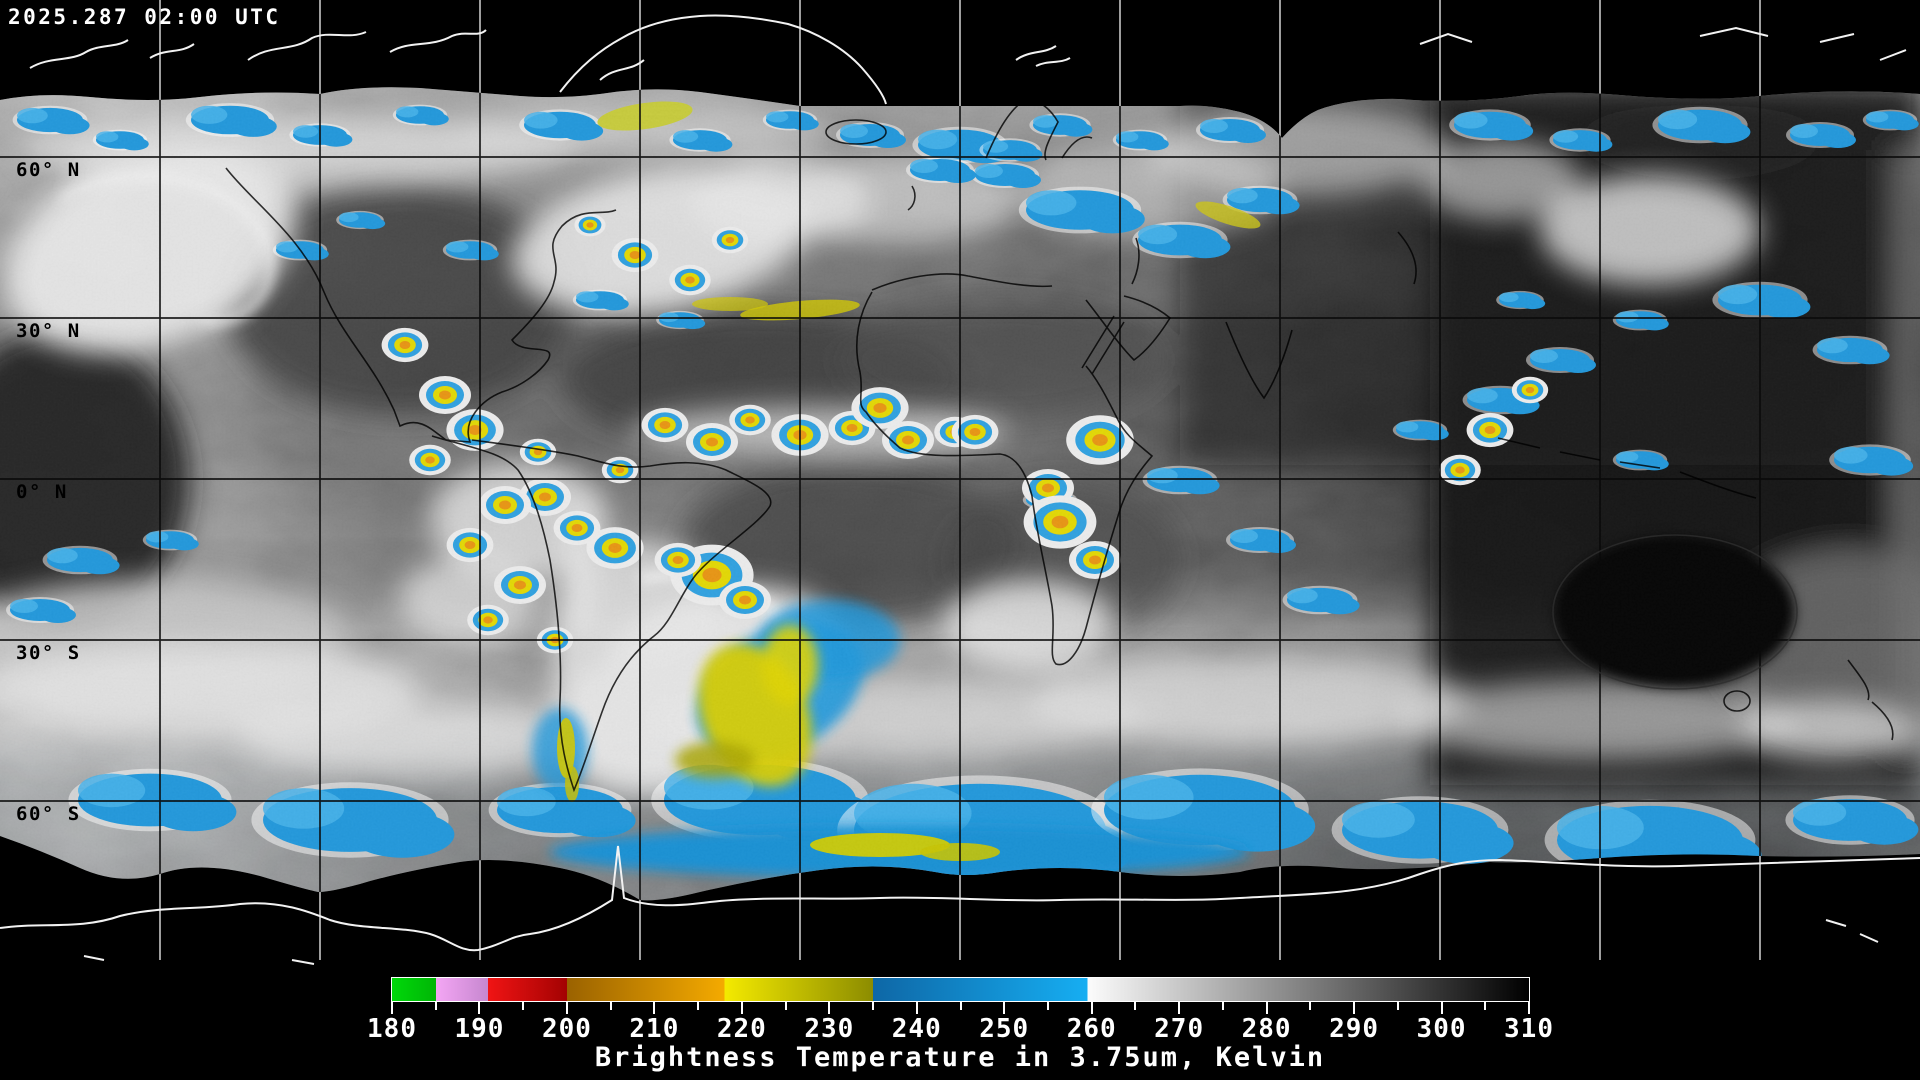  Describe the element at coordinates (1354, 1029) in the screenshot. I see `colorbar-tick-label: 290` at that location.